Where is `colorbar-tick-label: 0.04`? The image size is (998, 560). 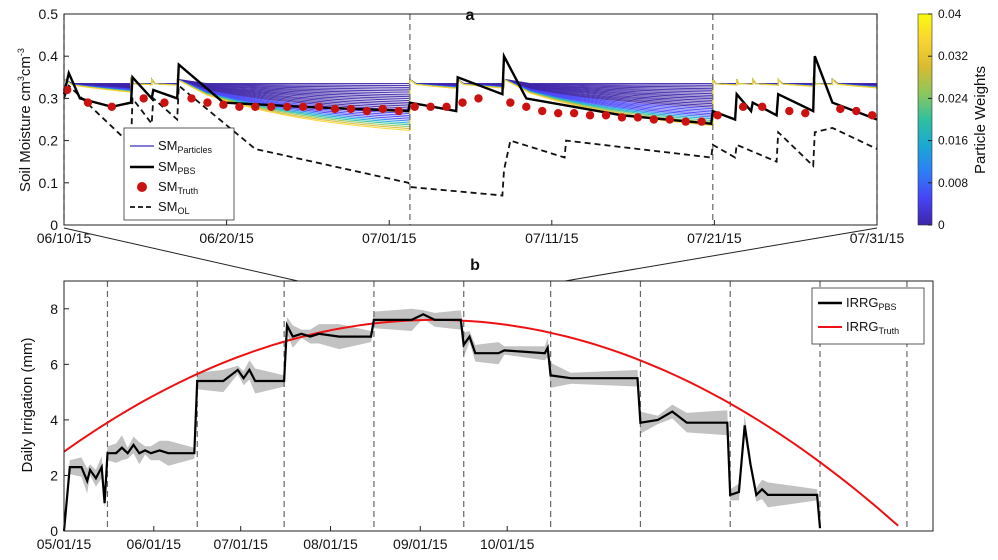 colorbar-tick-label: 0.04 is located at coordinates (950, 14).